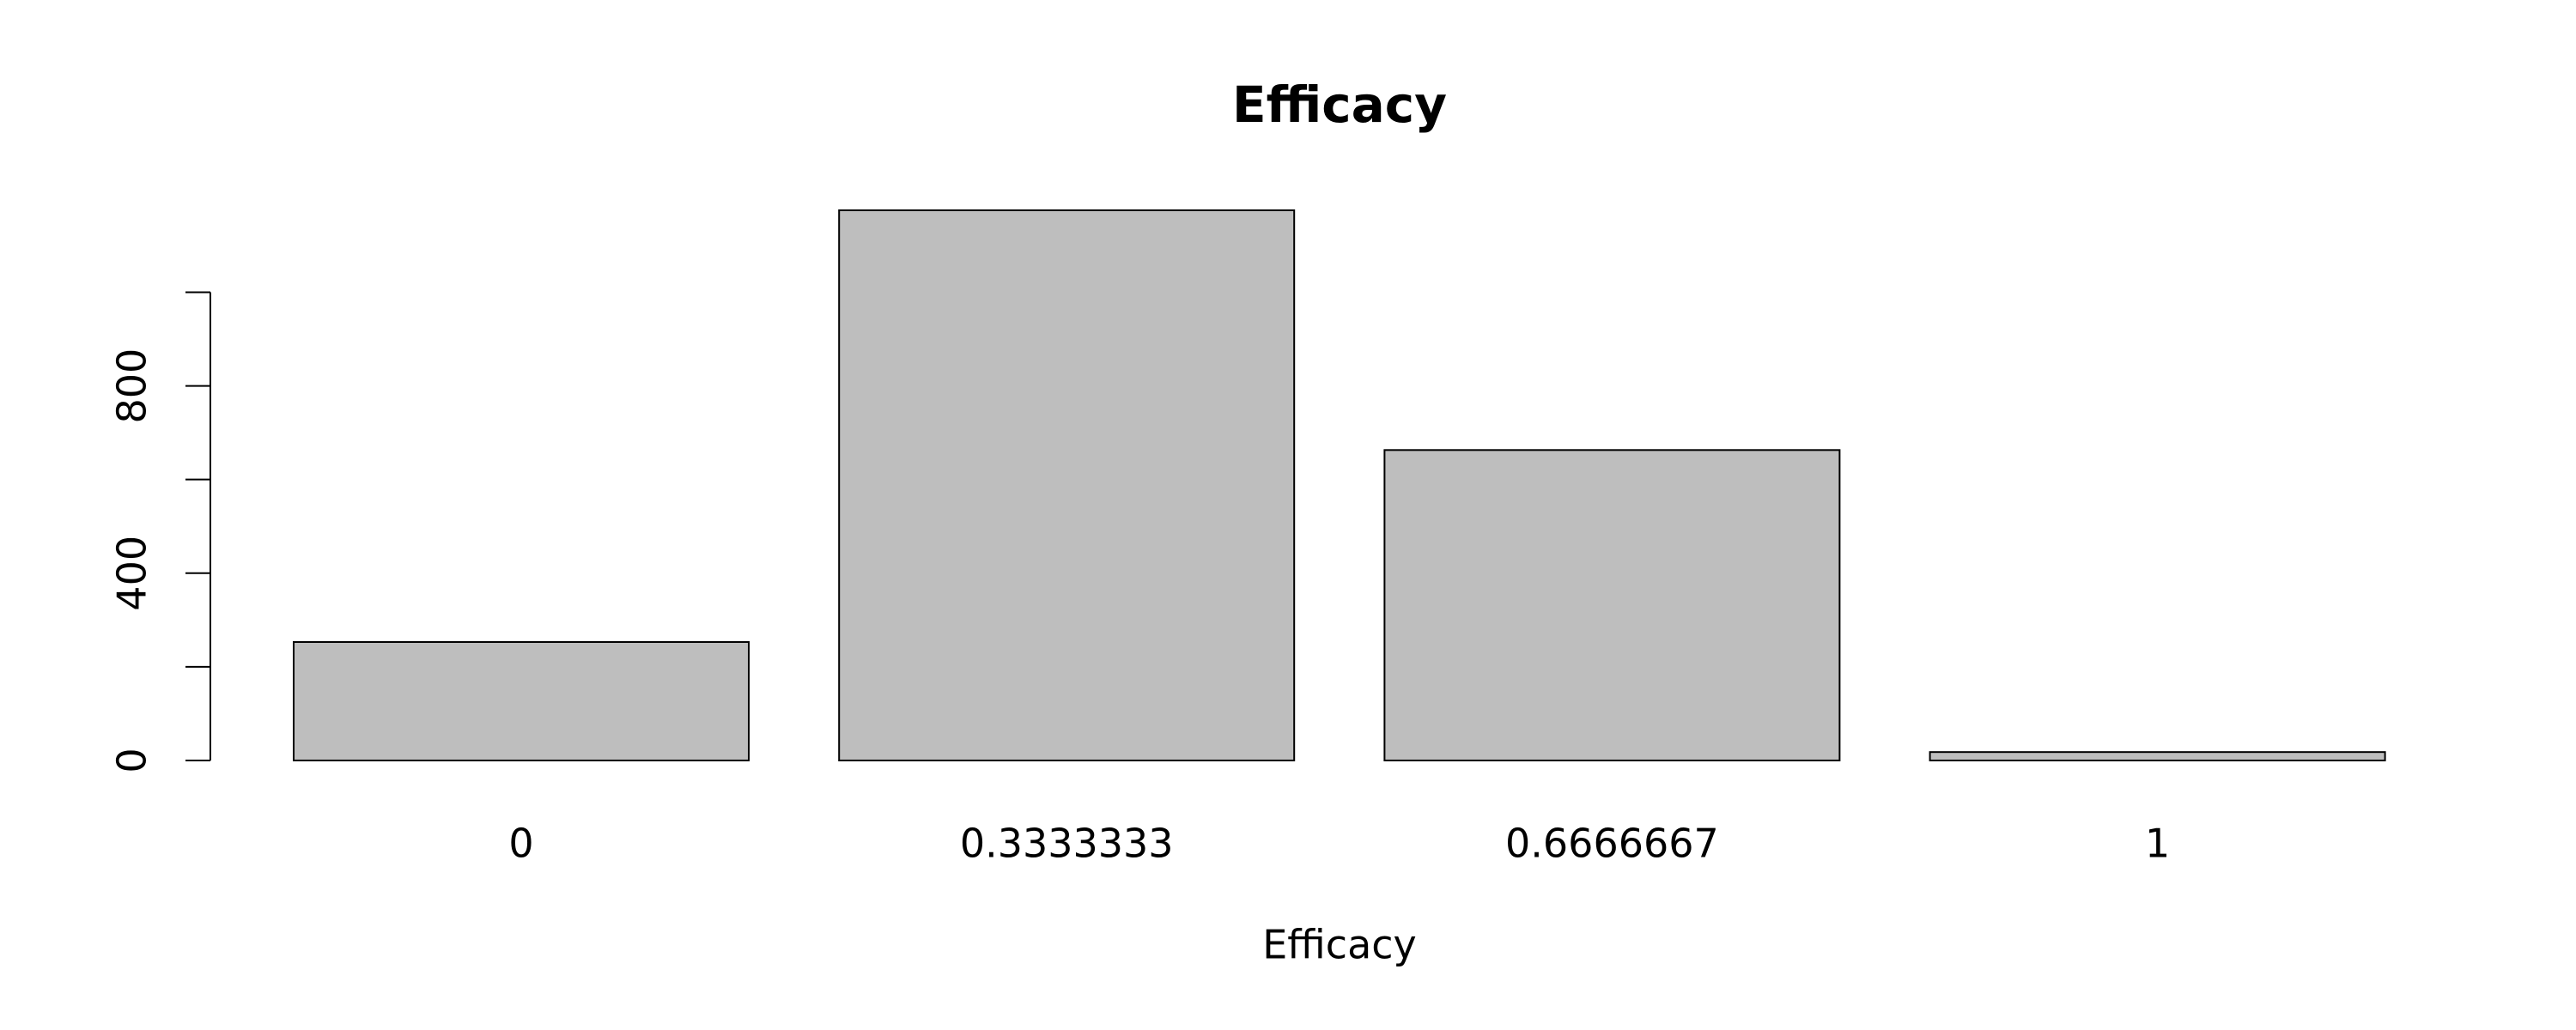 This screenshot has height=1030, width=2576. I want to click on y-tick-label: 0, so click(132, 760).